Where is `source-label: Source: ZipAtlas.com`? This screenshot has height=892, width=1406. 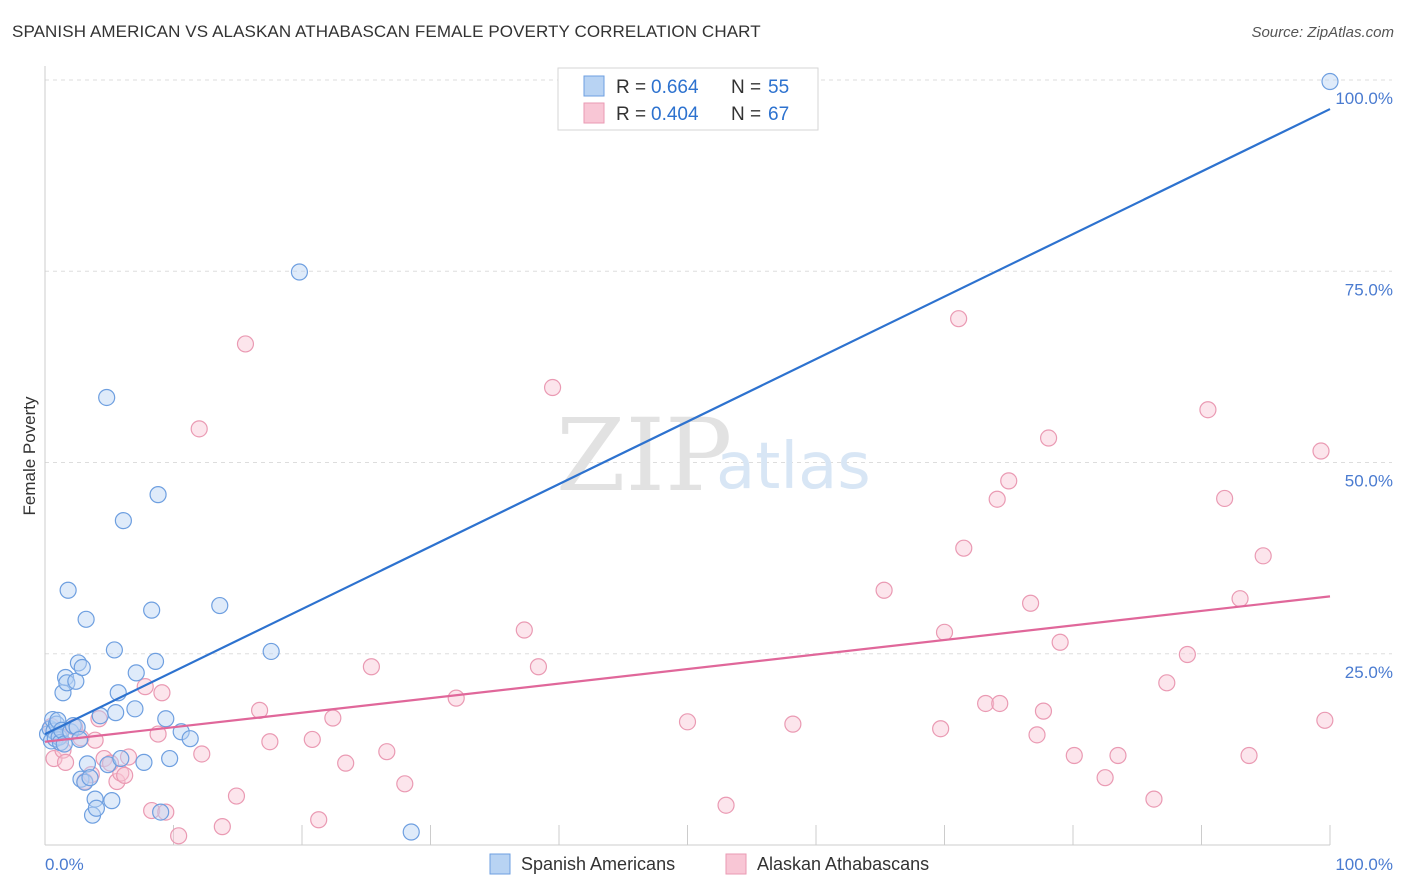
source-label: Source: ZipAtlas.com is located at coordinates (1322, 32).